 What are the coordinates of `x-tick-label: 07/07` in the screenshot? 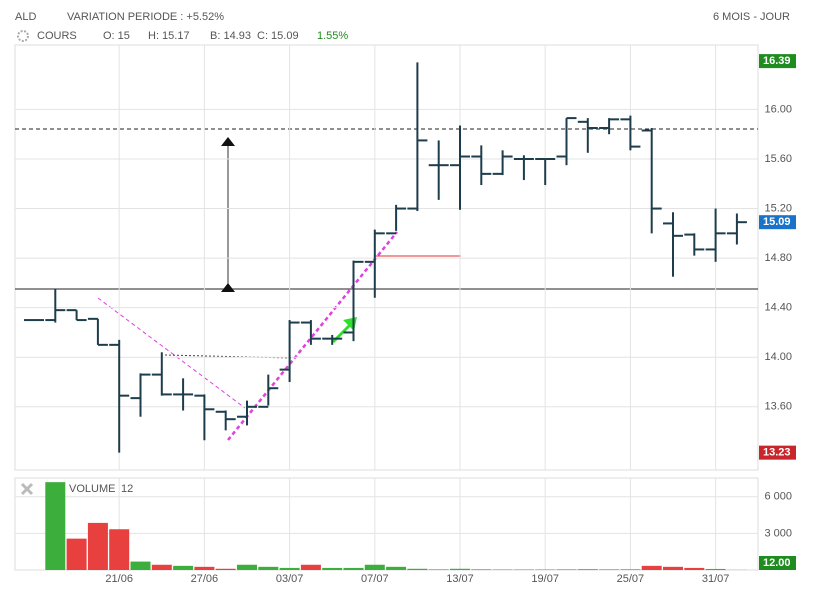 It's located at (375, 579).